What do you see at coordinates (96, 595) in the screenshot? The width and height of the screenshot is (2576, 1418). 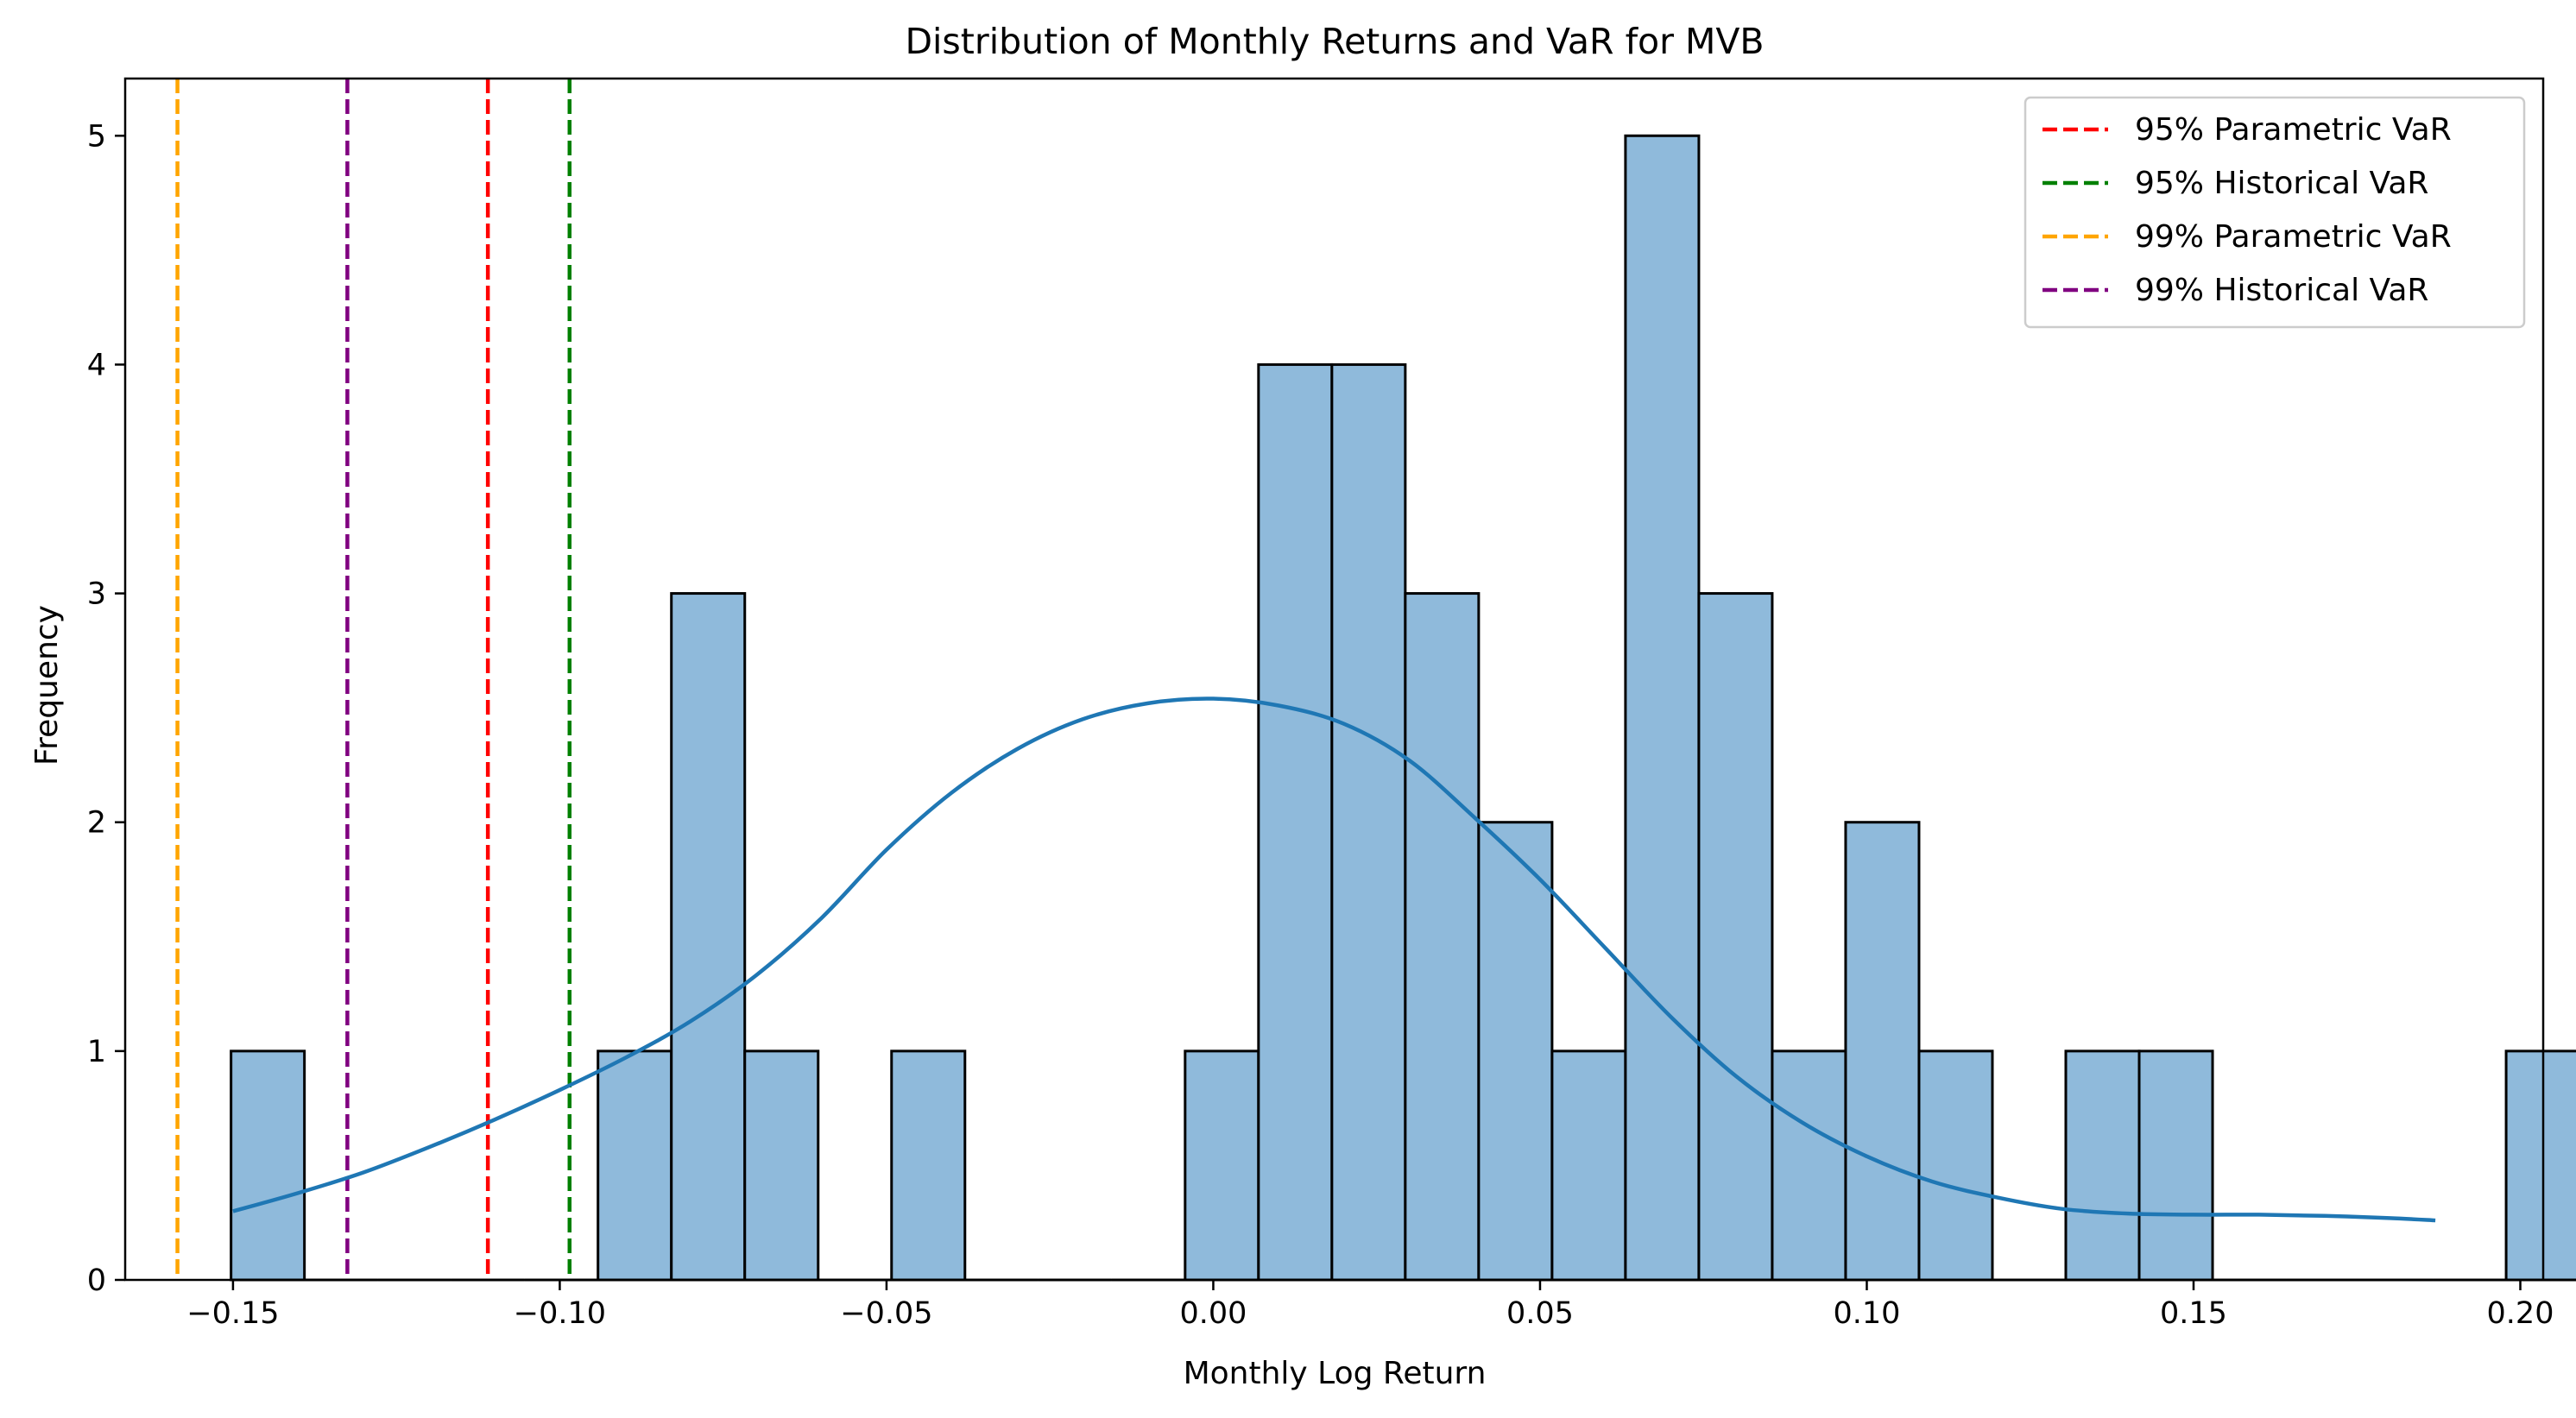 I see `y-tick-label: 3` at bounding box center [96, 595].